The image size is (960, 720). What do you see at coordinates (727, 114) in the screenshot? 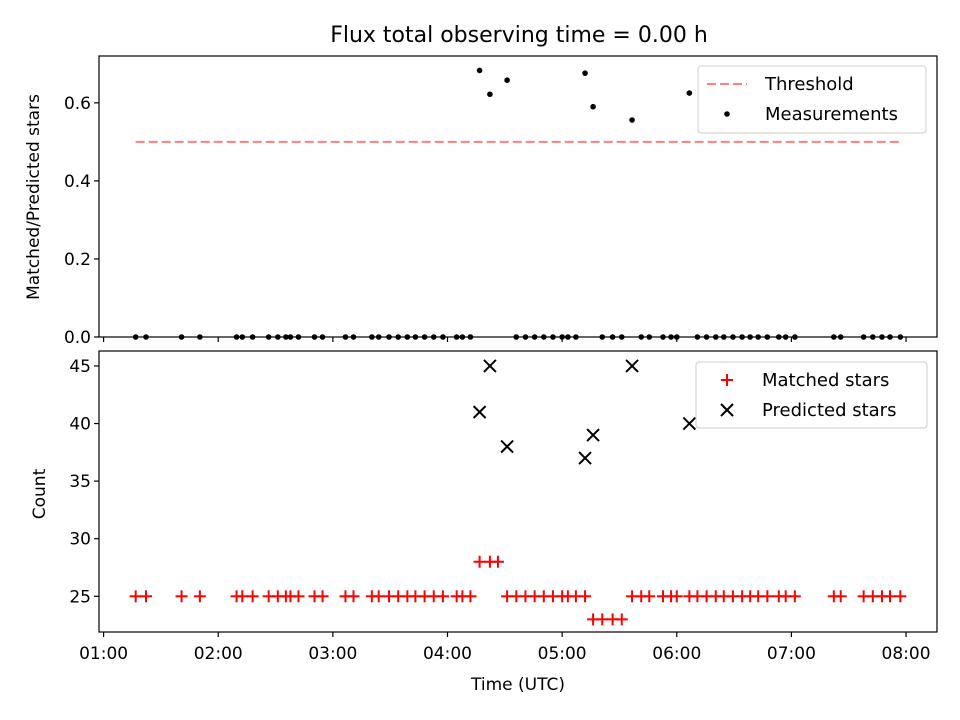
I see `legend-measurements-swatch` at bounding box center [727, 114].